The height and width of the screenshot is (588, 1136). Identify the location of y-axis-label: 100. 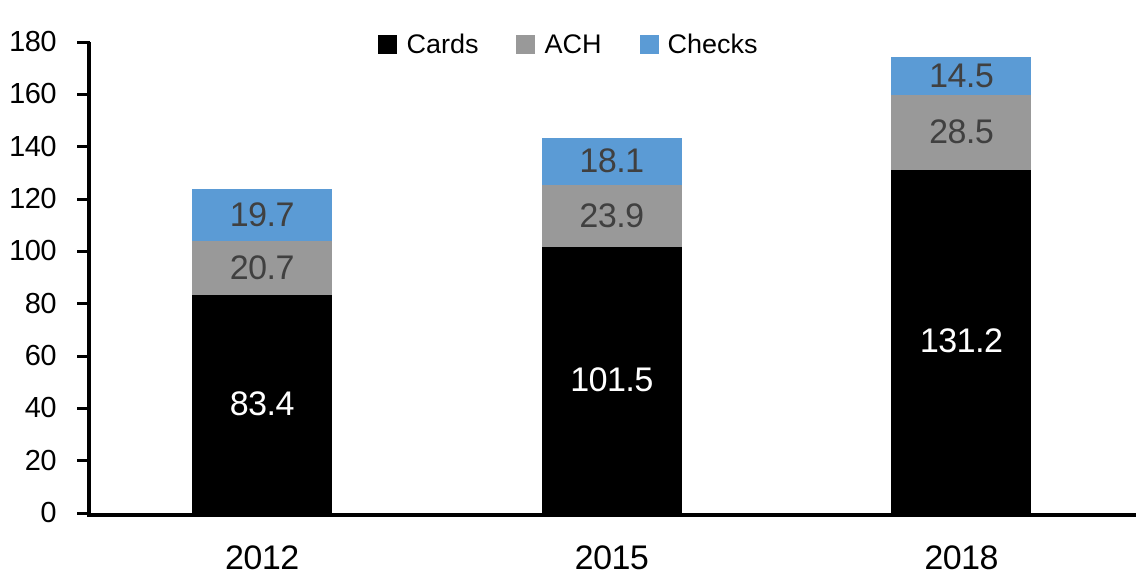
(32, 251).